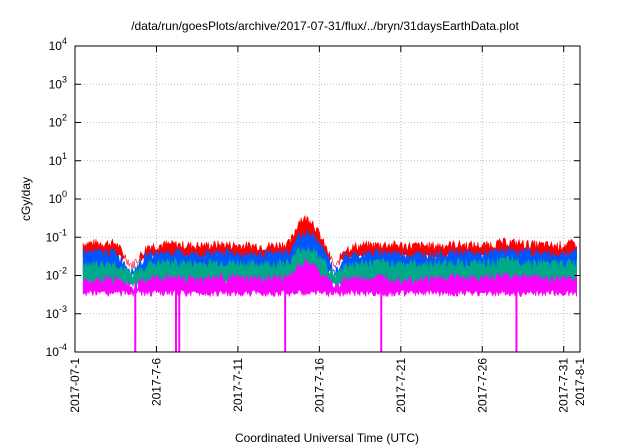 The height and width of the screenshot is (448, 640). What do you see at coordinates (56, 350) in the screenshot?
I see `y-tick-label: 10⁻⁴` at bounding box center [56, 350].